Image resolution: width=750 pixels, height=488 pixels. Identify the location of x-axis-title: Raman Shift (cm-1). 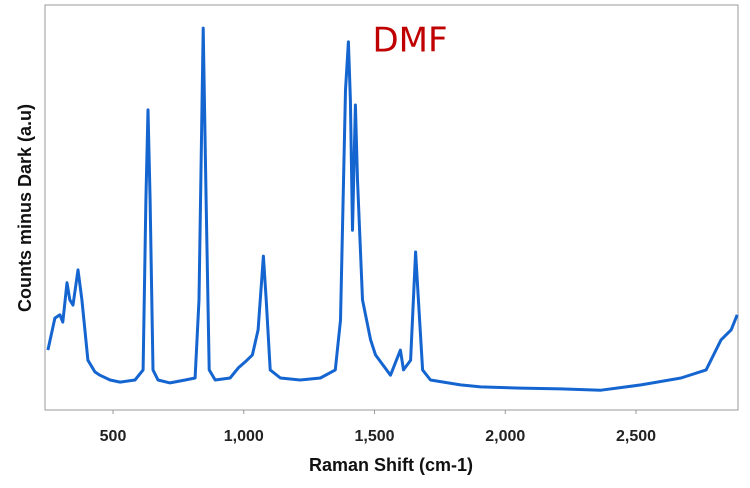
(391, 465).